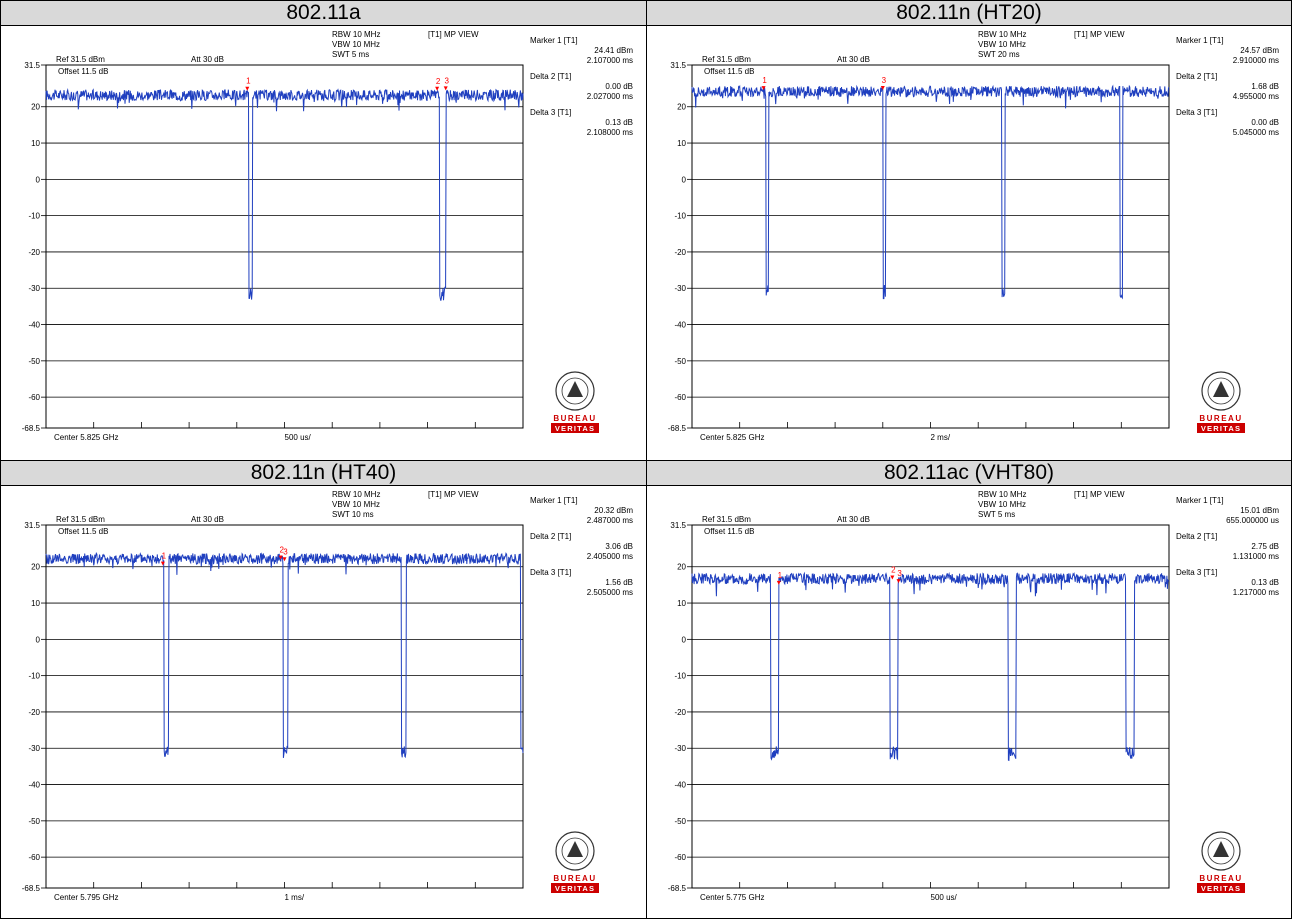  What do you see at coordinates (284, 655) in the screenshot?
I see `trace-line` at bounding box center [284, 655].